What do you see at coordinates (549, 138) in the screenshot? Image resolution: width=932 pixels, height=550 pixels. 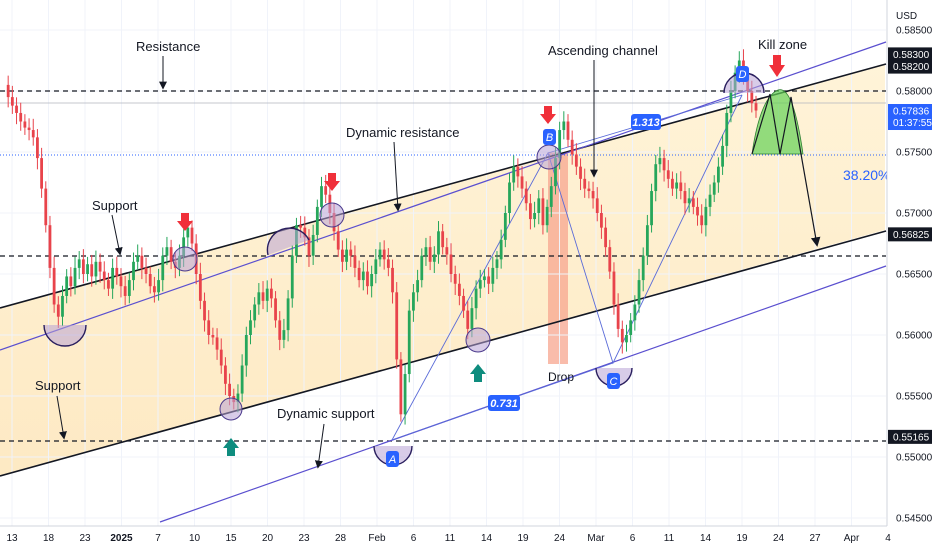 I see `point-b-label: B` at bounding box center [549, 138].